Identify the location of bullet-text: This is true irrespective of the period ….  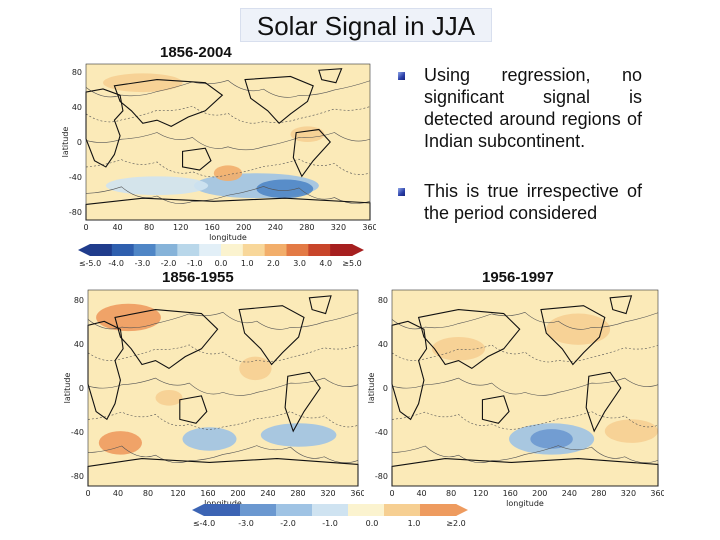
(533, 202).